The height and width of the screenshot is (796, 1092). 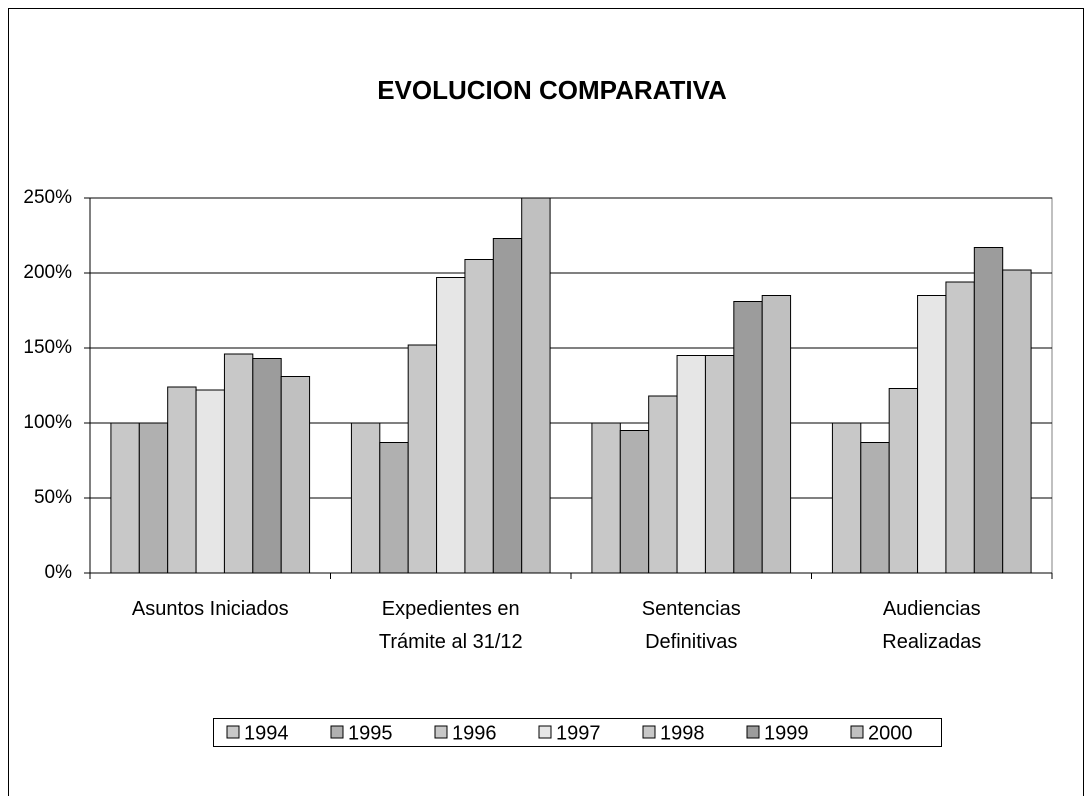 What do you see at coordinates (59, 572) in the screenshot?
I see `y-tick-label: 0%` at bounding box center [59, 572].